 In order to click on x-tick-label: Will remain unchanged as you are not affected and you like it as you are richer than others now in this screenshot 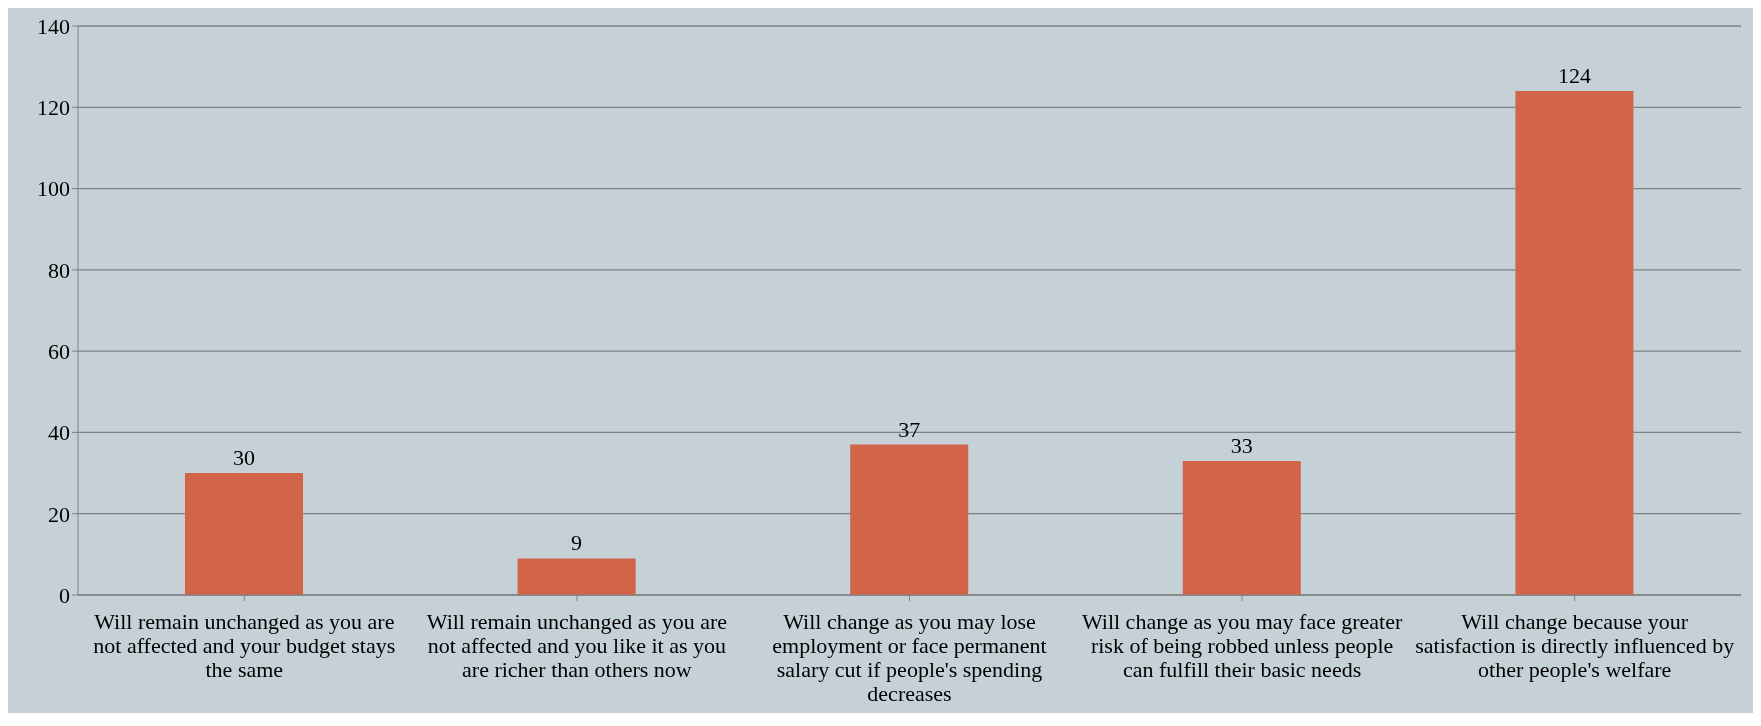, I will do `click(577, 645)`.